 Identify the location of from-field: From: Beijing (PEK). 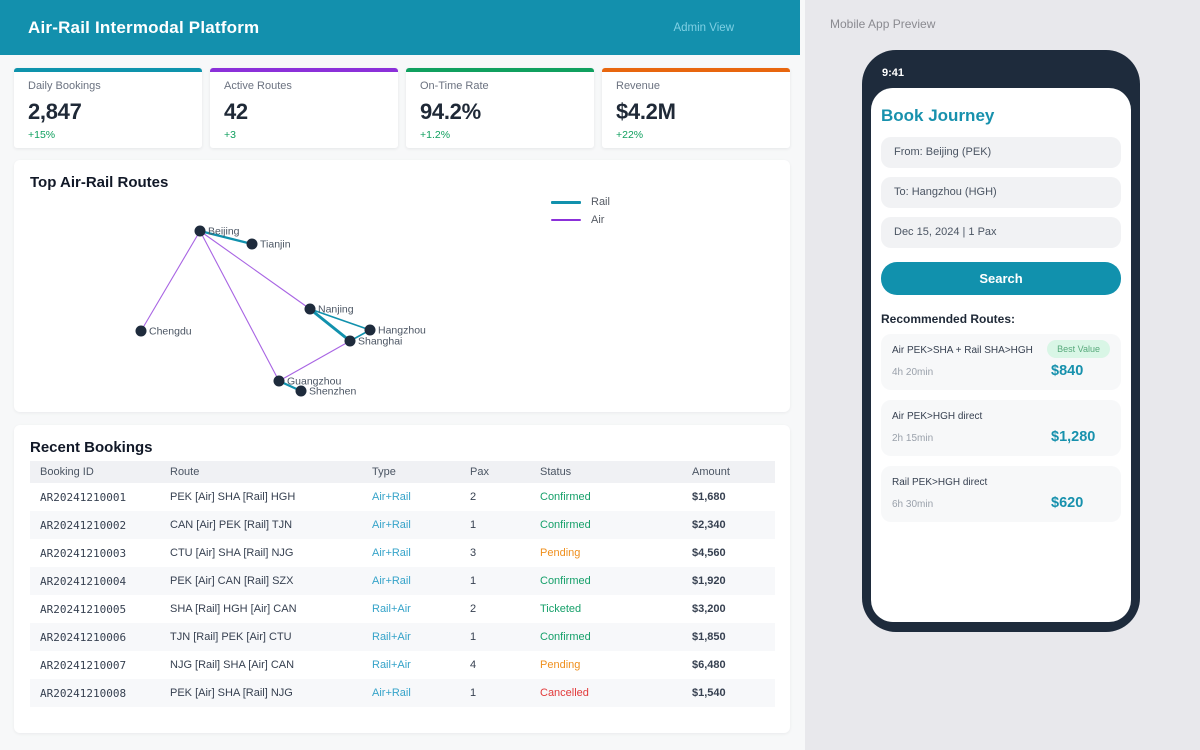
(1001, 152).